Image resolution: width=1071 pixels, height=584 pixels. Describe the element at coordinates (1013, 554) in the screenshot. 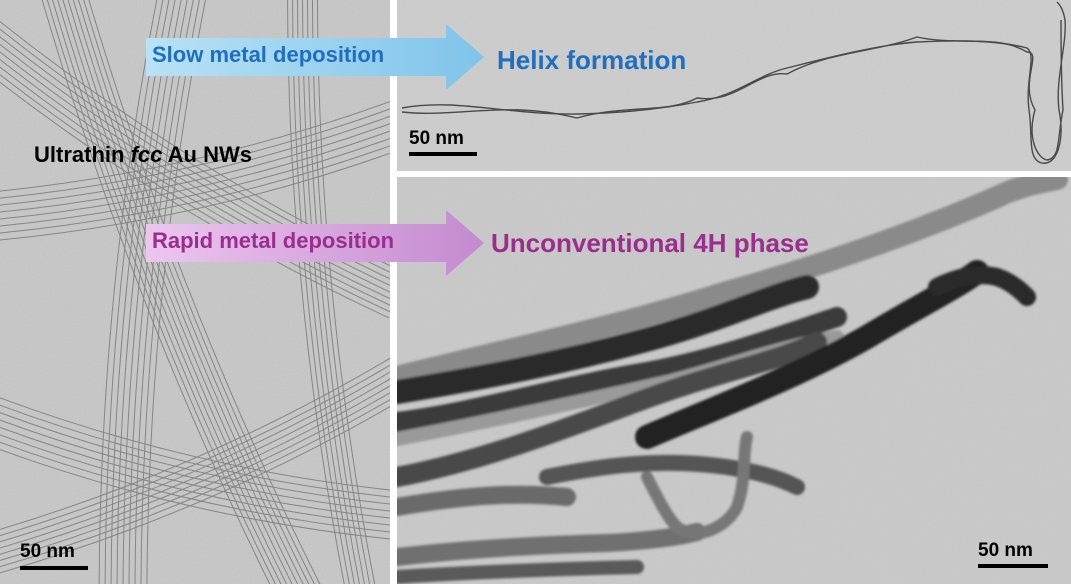

I see `scale-bar-bottom-right: 50 nm` at that location.